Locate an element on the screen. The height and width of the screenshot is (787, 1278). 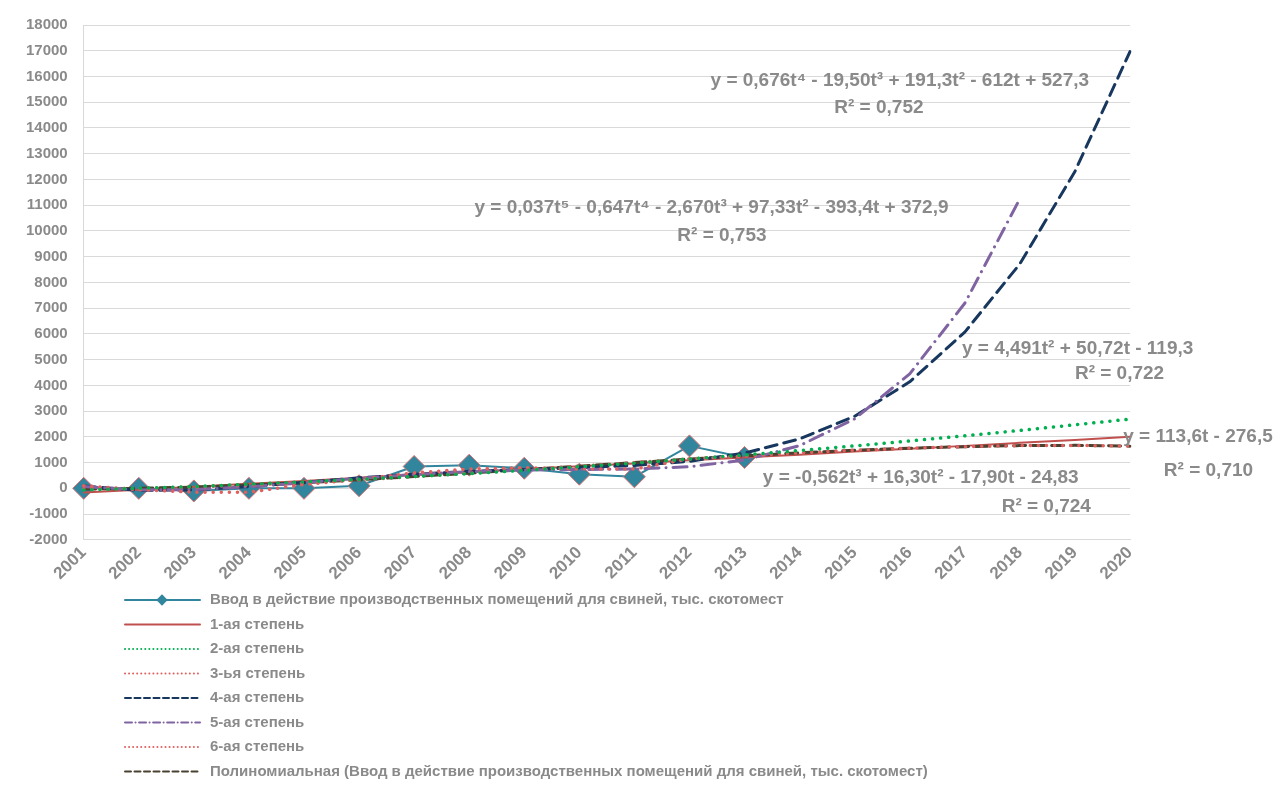
legend-label: 4-ая степень is located at coordinates (257, 697).